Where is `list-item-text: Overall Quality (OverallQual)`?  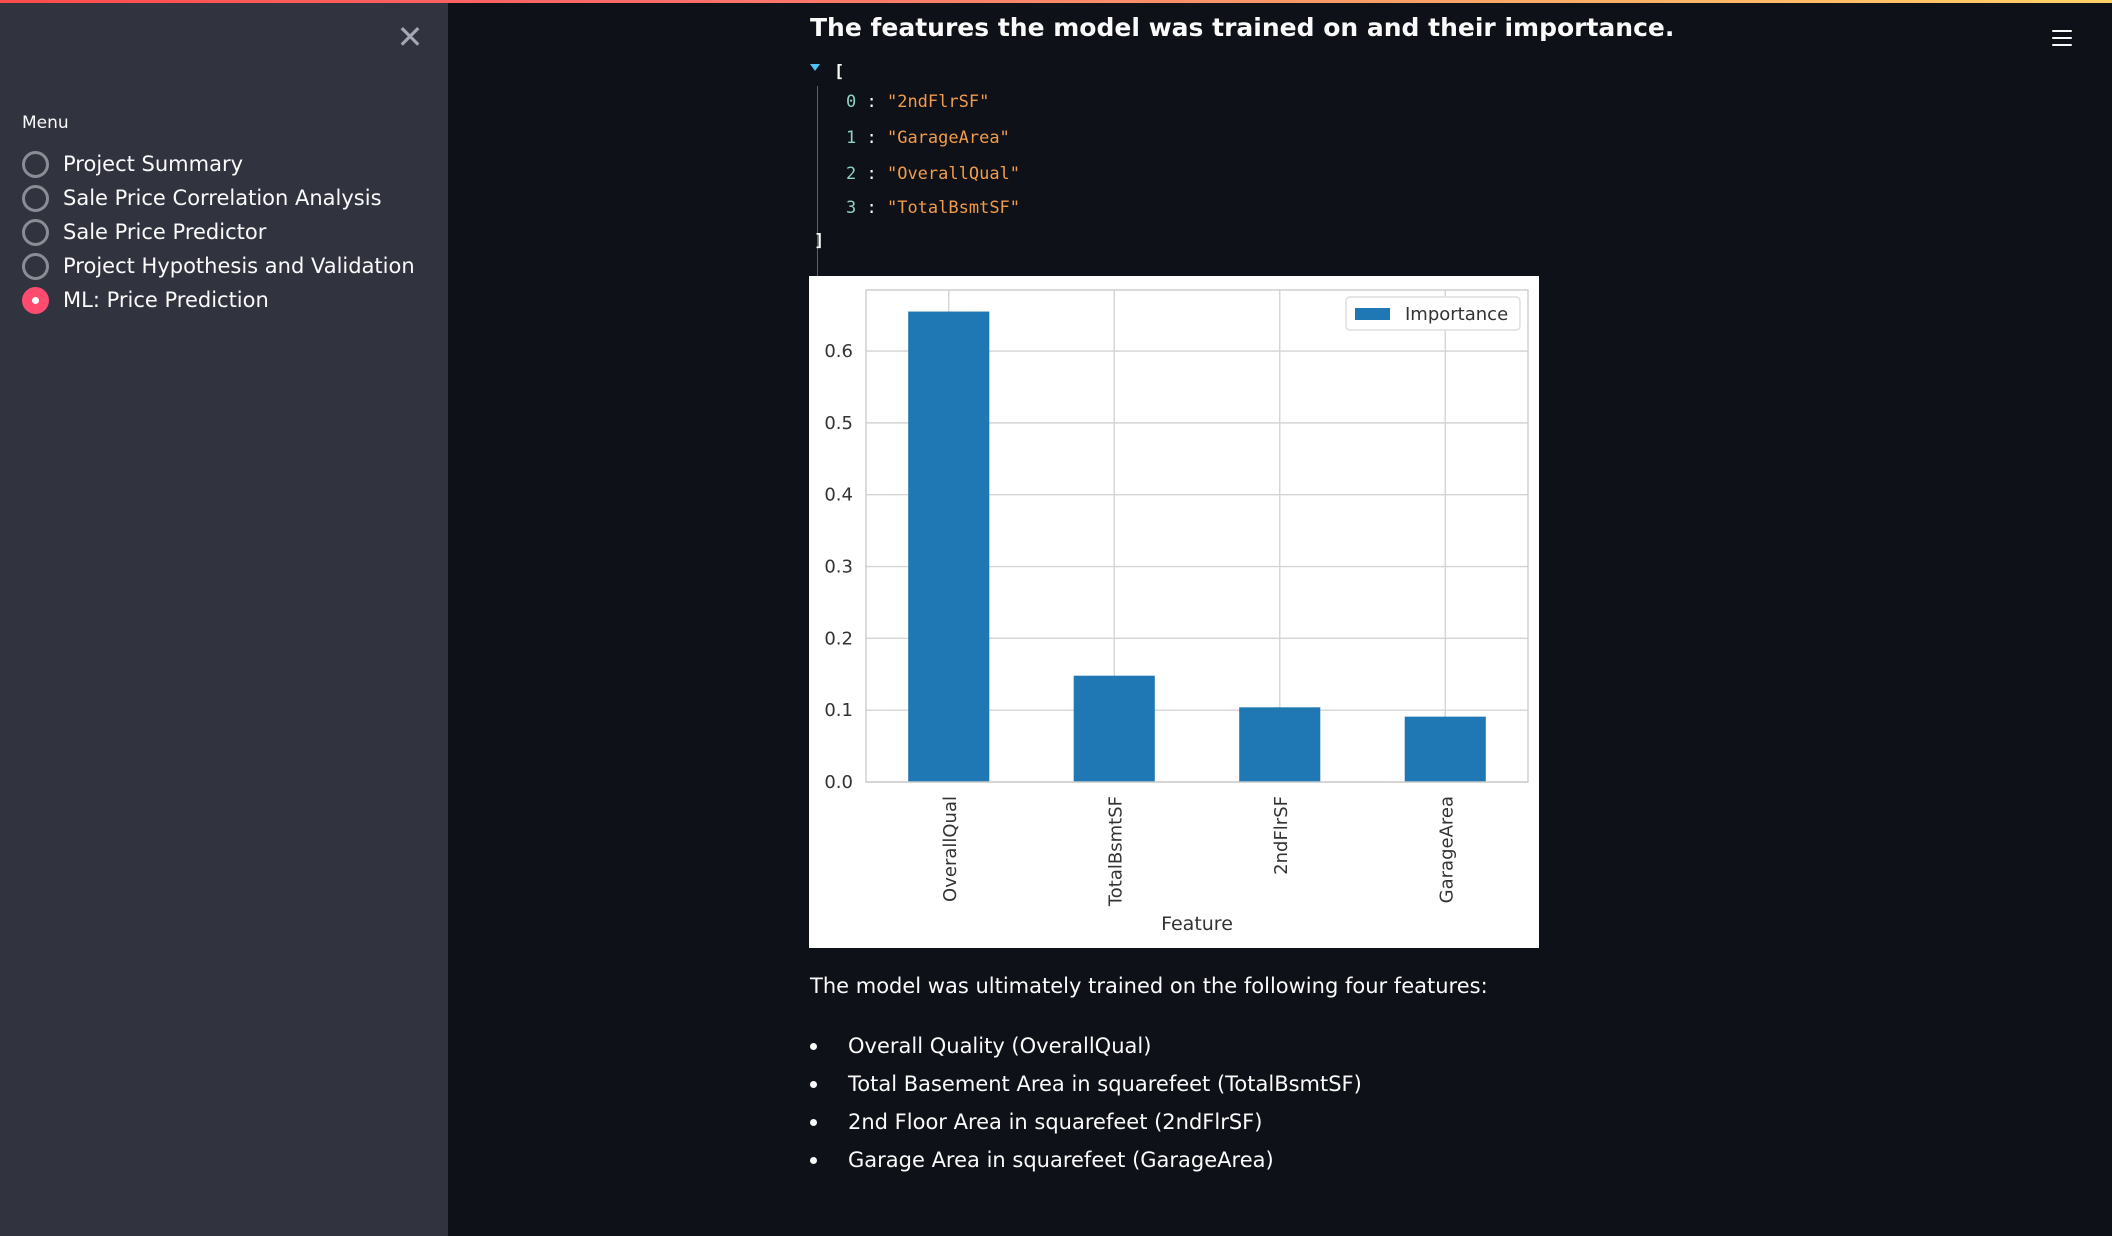
list-item-text: Overall Quality (OverallQual) is located at coordinates (1000, 1046).